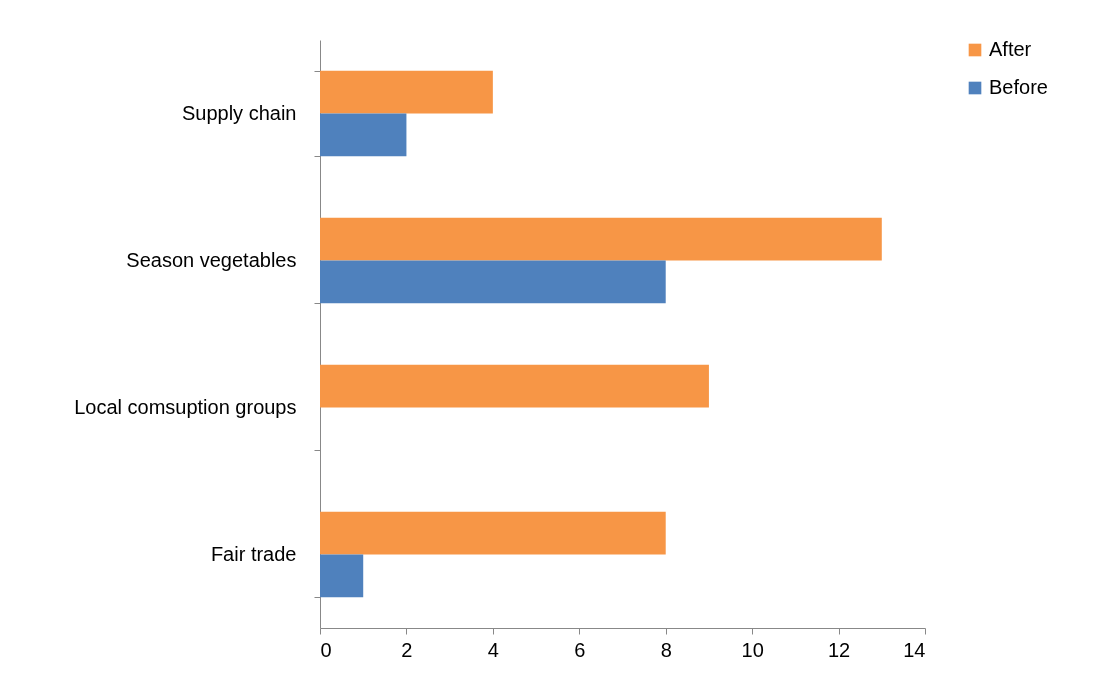  I want to click on x-tick-label: 8, so click(666, 649).